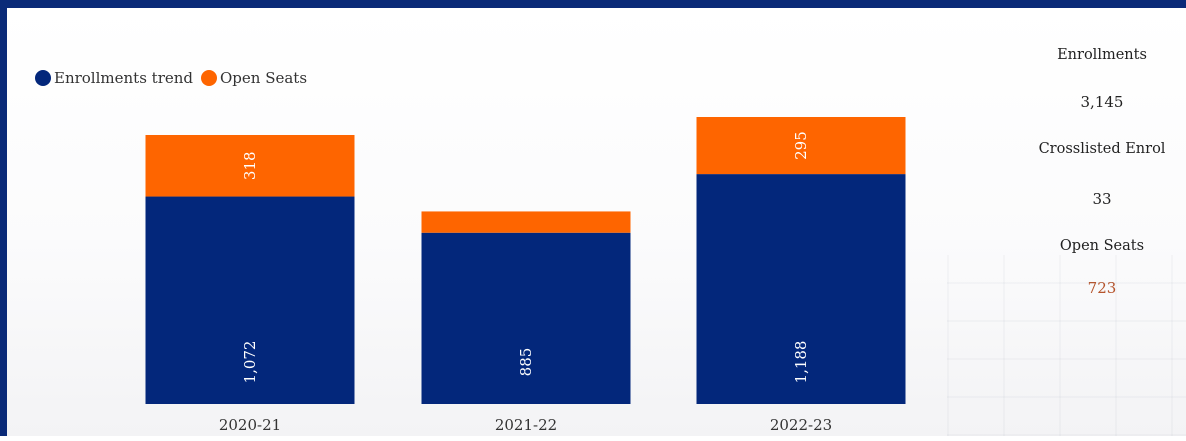  What do you see at coordinates (1102, 199) in the screenshot?
I see `kpi-crosslisted-value: 33` at bounding box center [1102, 199].